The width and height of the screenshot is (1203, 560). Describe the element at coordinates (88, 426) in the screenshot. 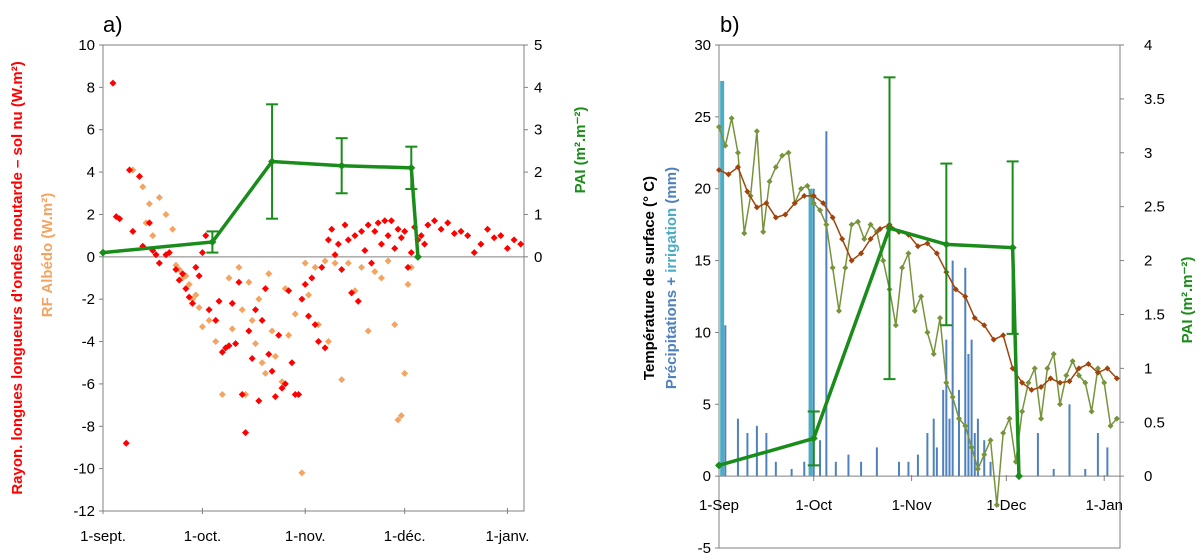

I see `y-tick-label: -8` at that location.